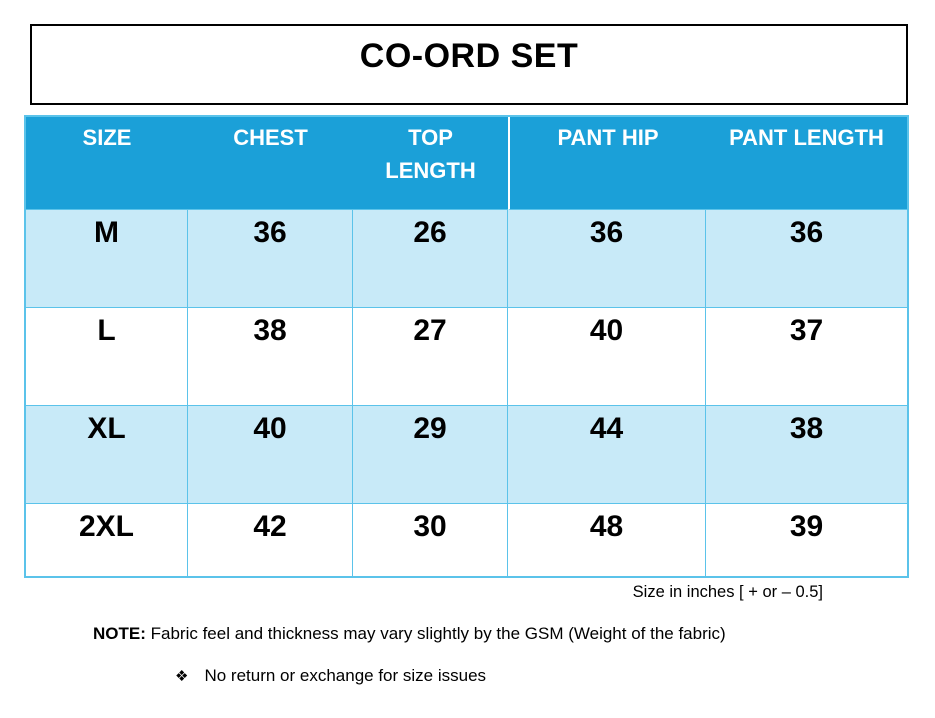 Image resolution: width=935 pixels, height=718 pixels. Describe the element at coordinates (107, 455) in the screenshot. I see `cell-size: XL` at that location.